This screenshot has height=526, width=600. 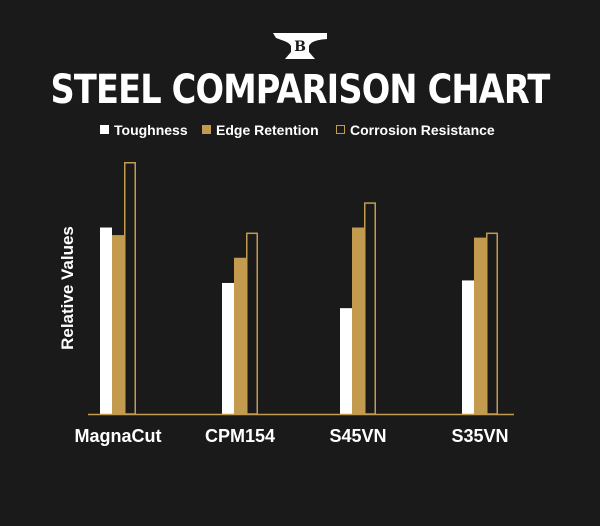 I want to click on bar-magnacut-corrosion-resistance, so click(x=130, y=288).